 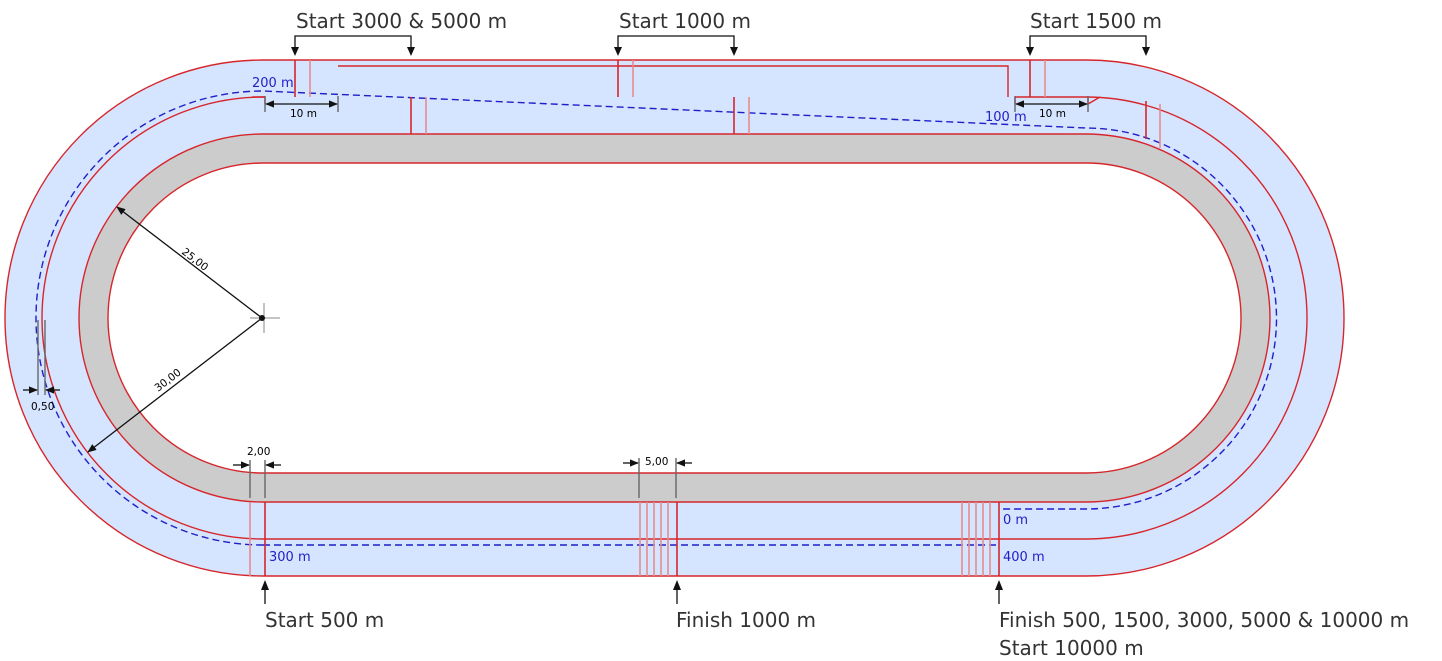 What do you see at coordinates (401, 21) in the screenshot?
I see `label-start-3000-5000: Start 3000 & 5000 m` at bounding box center [401, 21].